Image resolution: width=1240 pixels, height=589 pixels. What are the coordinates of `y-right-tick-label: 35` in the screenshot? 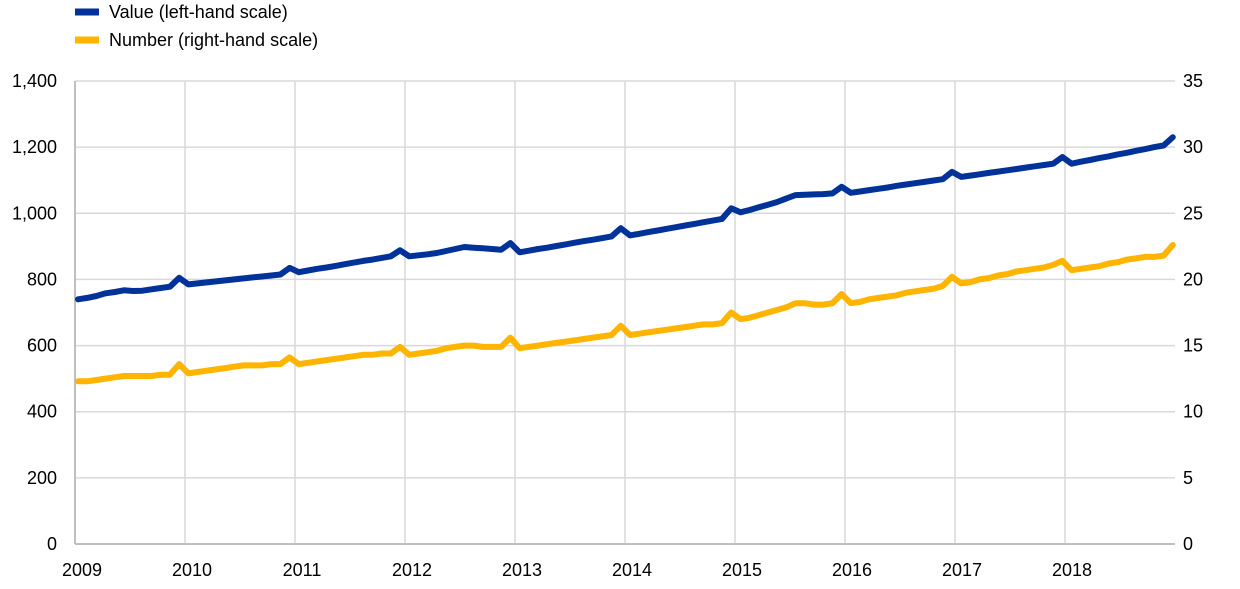 It's located at (1193, 81).